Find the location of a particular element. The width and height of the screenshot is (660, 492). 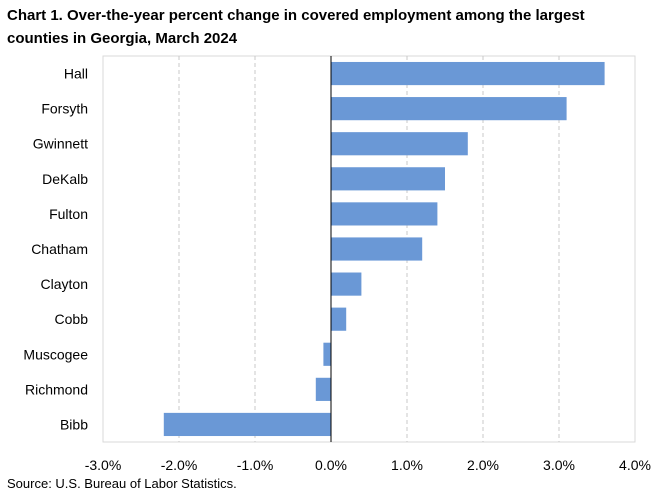

x-tick-label: 2.0% is located at coordinates (483, 465).